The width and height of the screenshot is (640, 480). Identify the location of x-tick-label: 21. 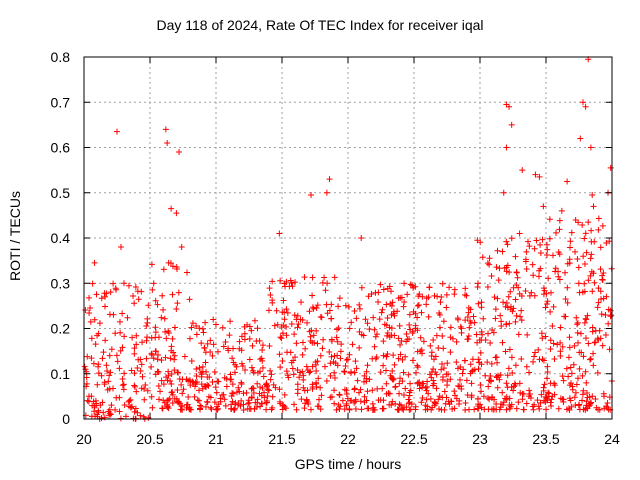
(216, 439).